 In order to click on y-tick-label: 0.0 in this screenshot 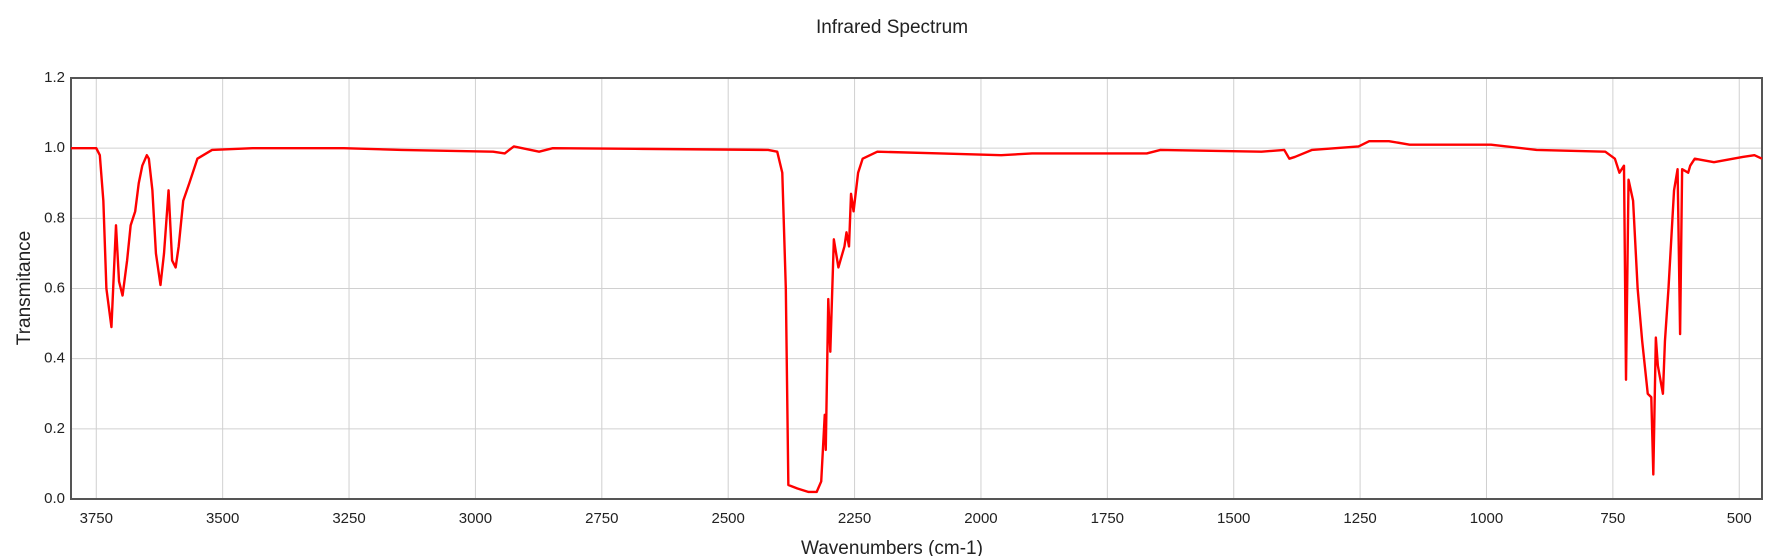, I will do `click(54, 498)`.